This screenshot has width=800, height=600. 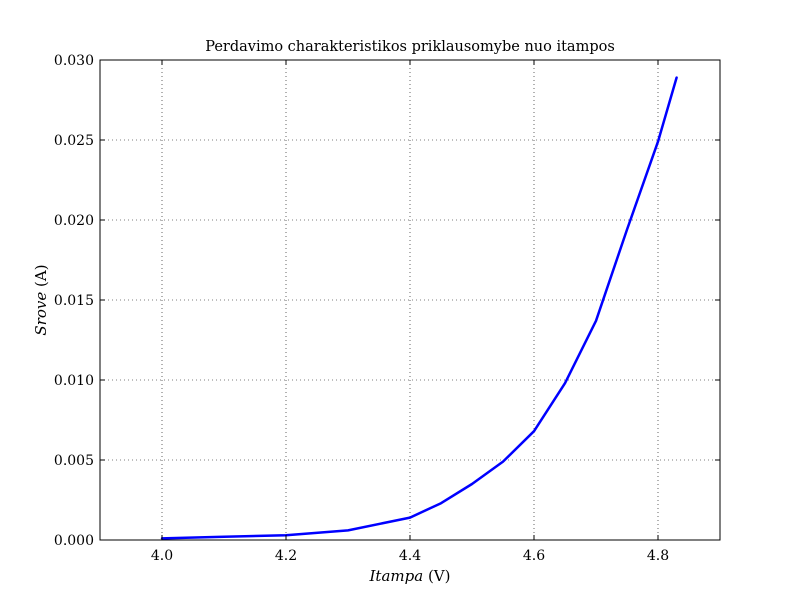 What do you see at coordinates (286, 556) in the screenshot?
I see `x-tick-label: 4.2` at bounding box center [286, 556].